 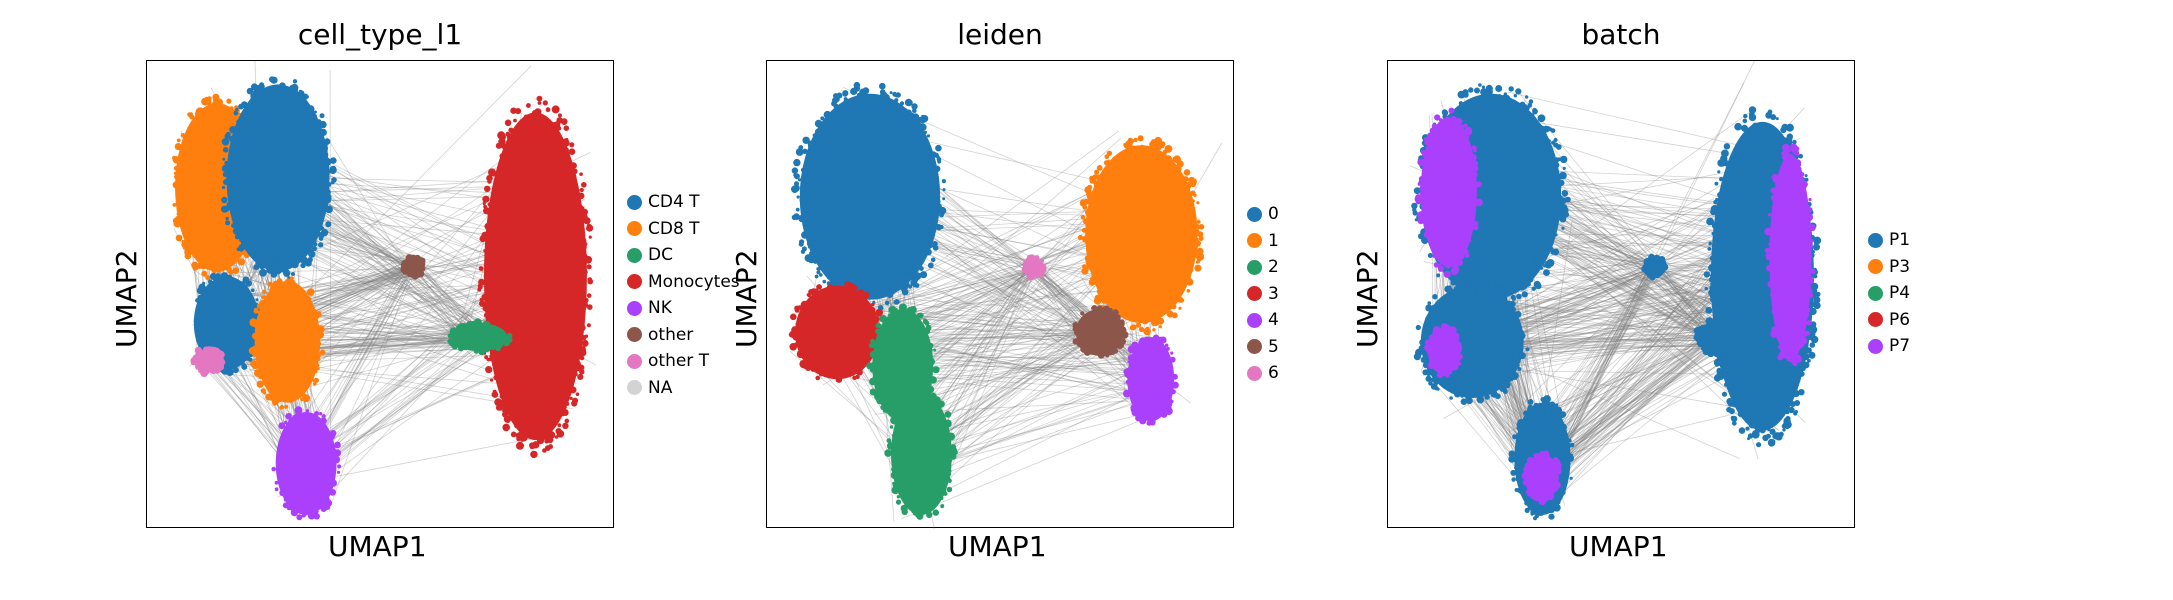 I want to click on cluster-body, so click(x=903, y=365).